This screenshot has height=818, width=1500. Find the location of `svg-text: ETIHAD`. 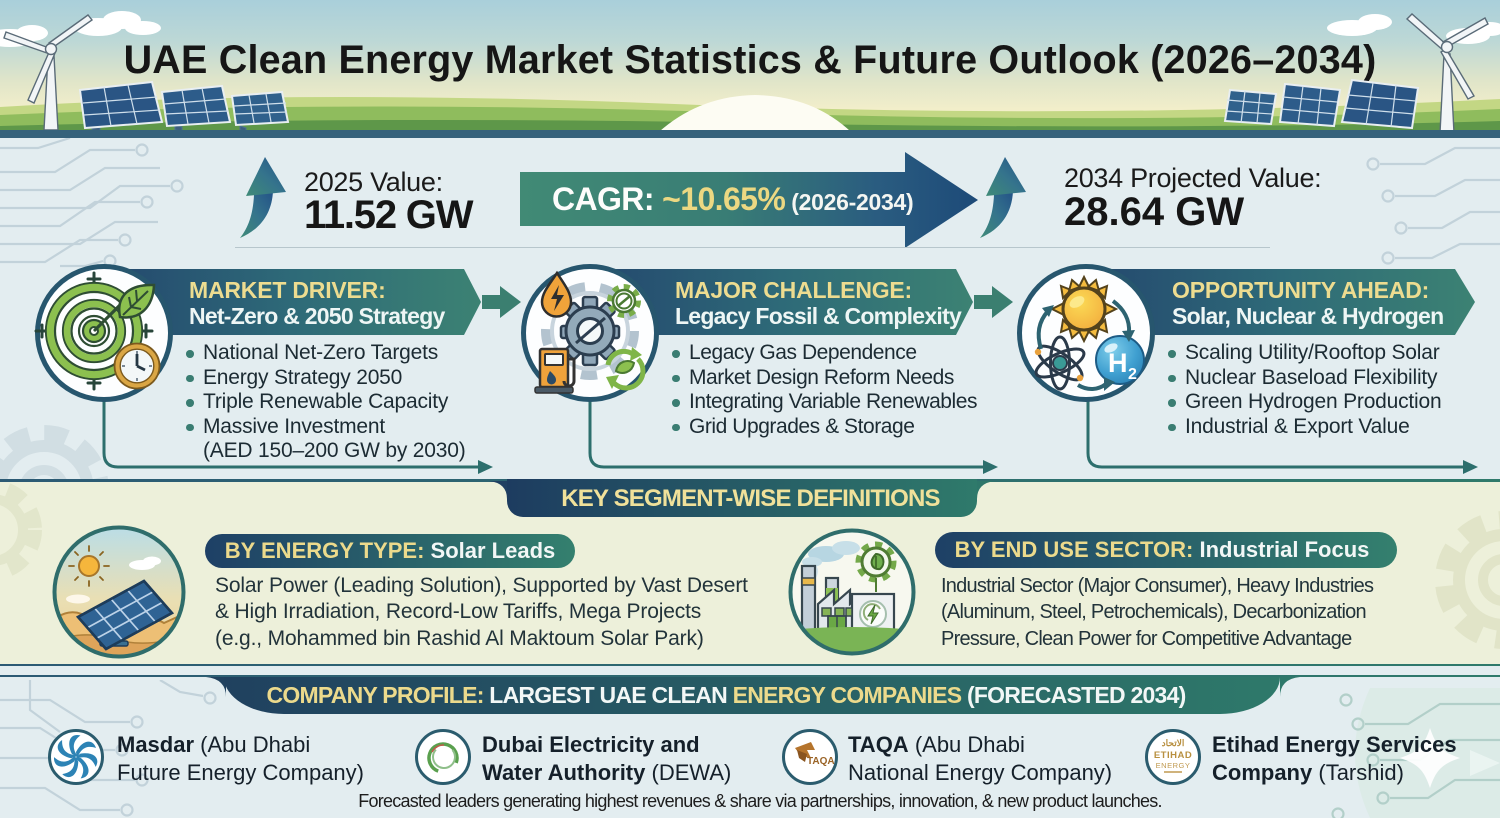

svg-text: ETIHAD is located at coordinates (1173, 755).